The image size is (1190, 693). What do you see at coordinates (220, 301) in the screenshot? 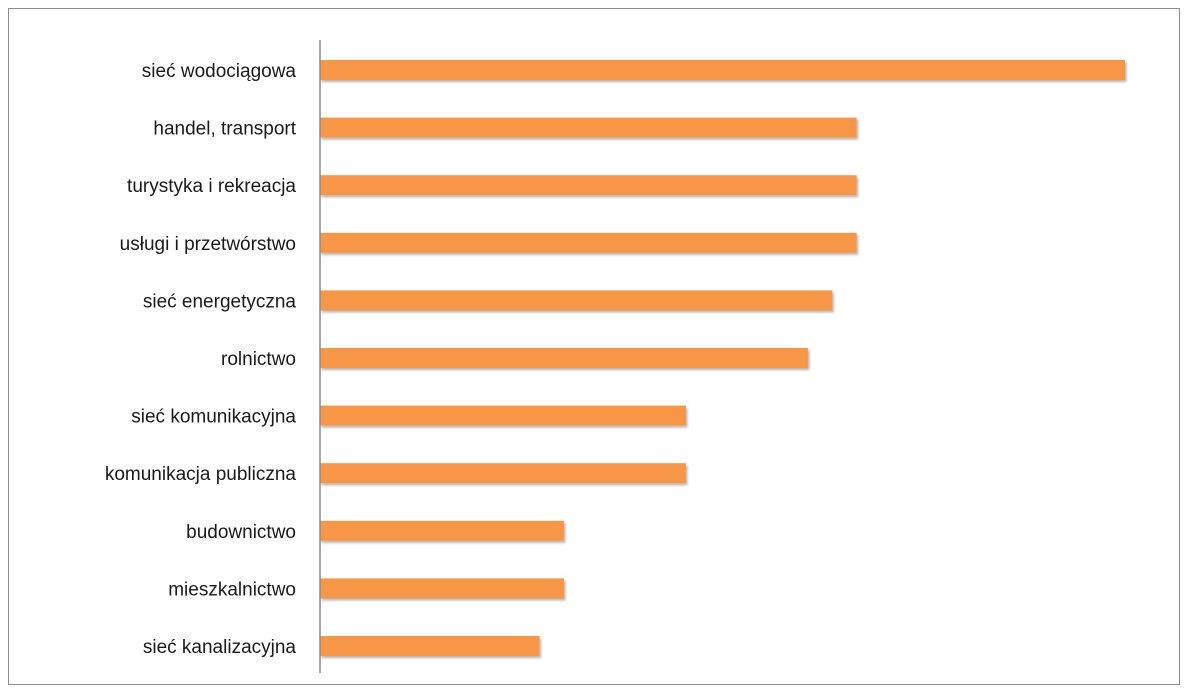
I see `category-label: sieć energetyczna` at bounding box center [220, 301].